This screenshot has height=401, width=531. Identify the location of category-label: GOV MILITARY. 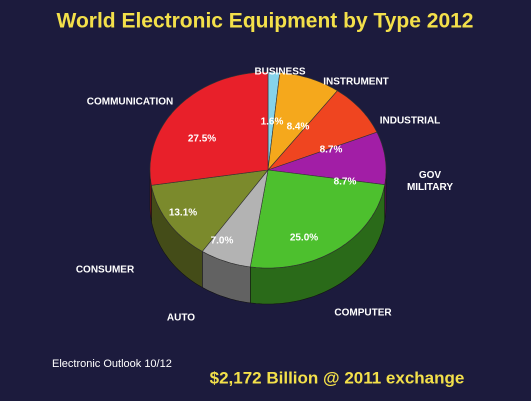
(430, 181).